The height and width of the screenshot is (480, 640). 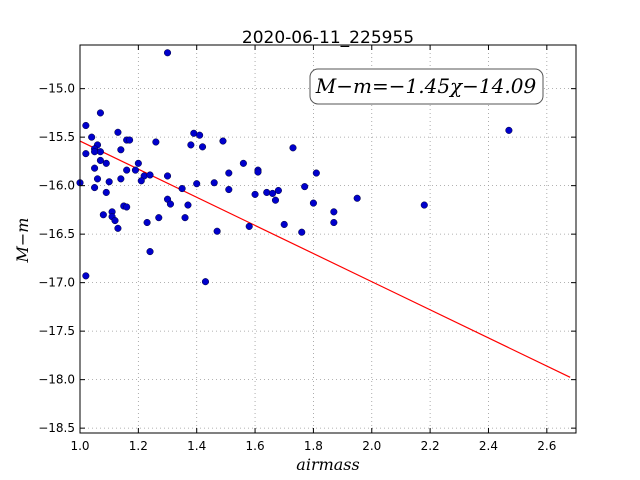 I want to click on y-axis-label: M−m, so click(x=22, y=241).